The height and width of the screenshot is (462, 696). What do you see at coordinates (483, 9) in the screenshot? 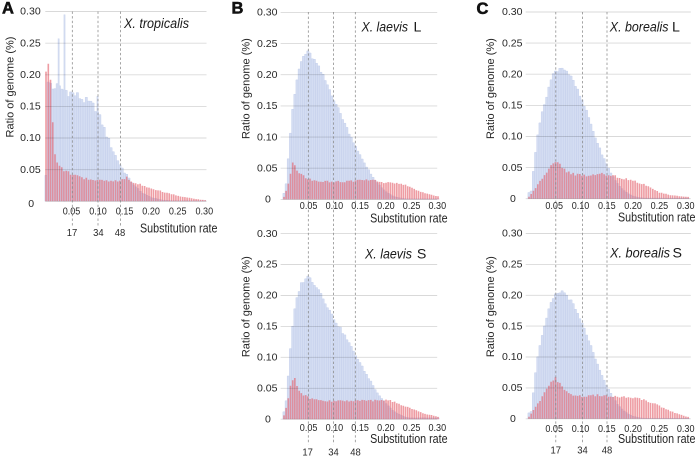
I see `svg-text: C` at bounding box center [483, 9].